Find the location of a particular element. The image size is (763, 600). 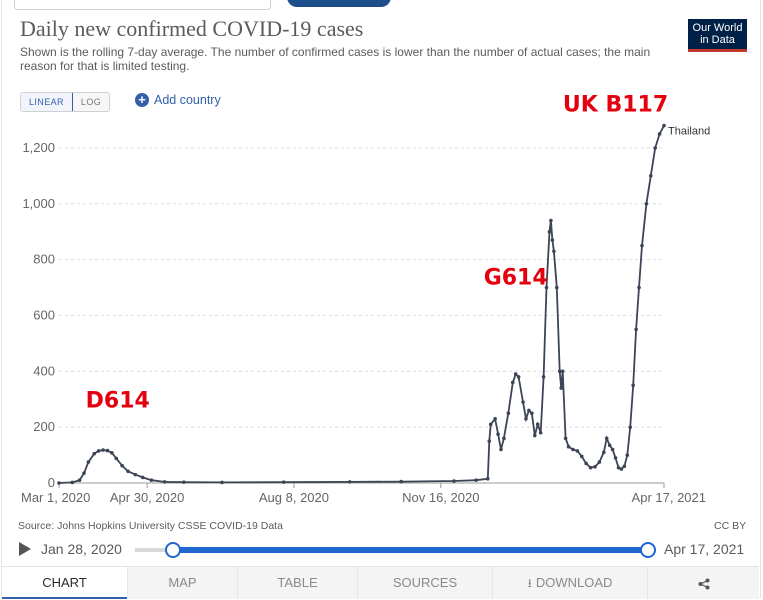

top-button is located at coordinates (339, 3).